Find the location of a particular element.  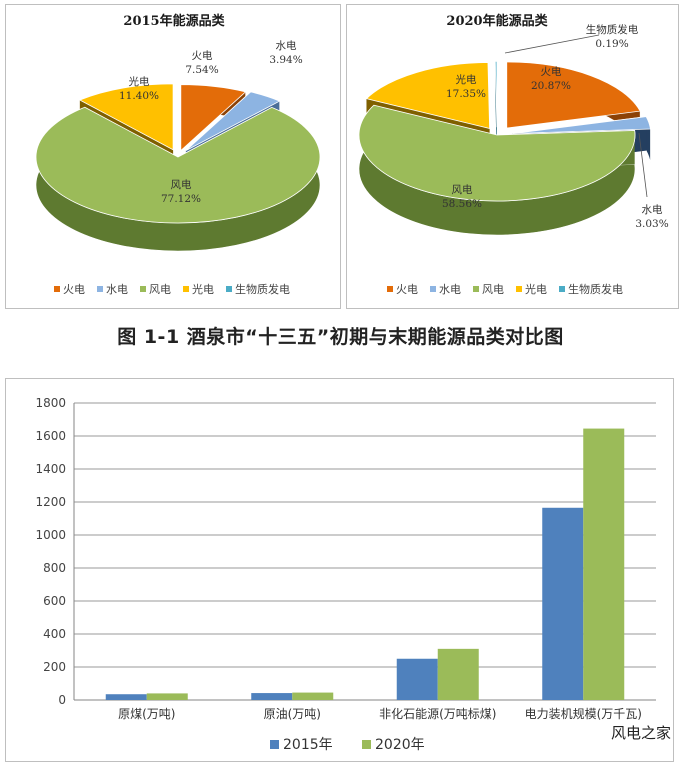

legend-label: 2015年 is located at coordinates (308, 745).